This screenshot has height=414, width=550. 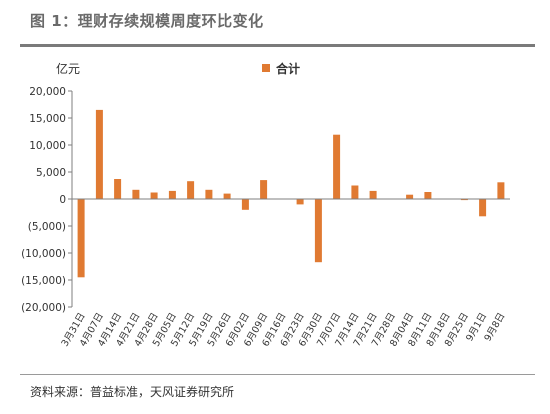 What do you see at coordinates (47, 146) in the screenshot?
I see `y-tick-label: 10,000` at bounding box center [47, 146].